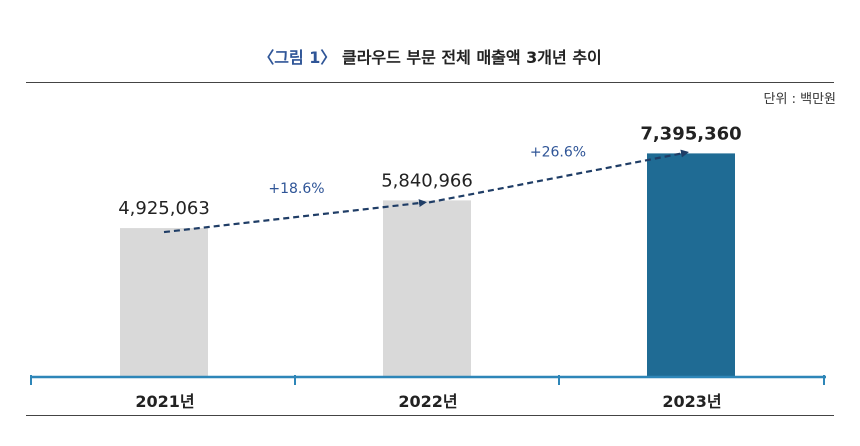 The image size is (860, 446). I want to click on value-label-2021: 4,925,063, so click(164, 208).